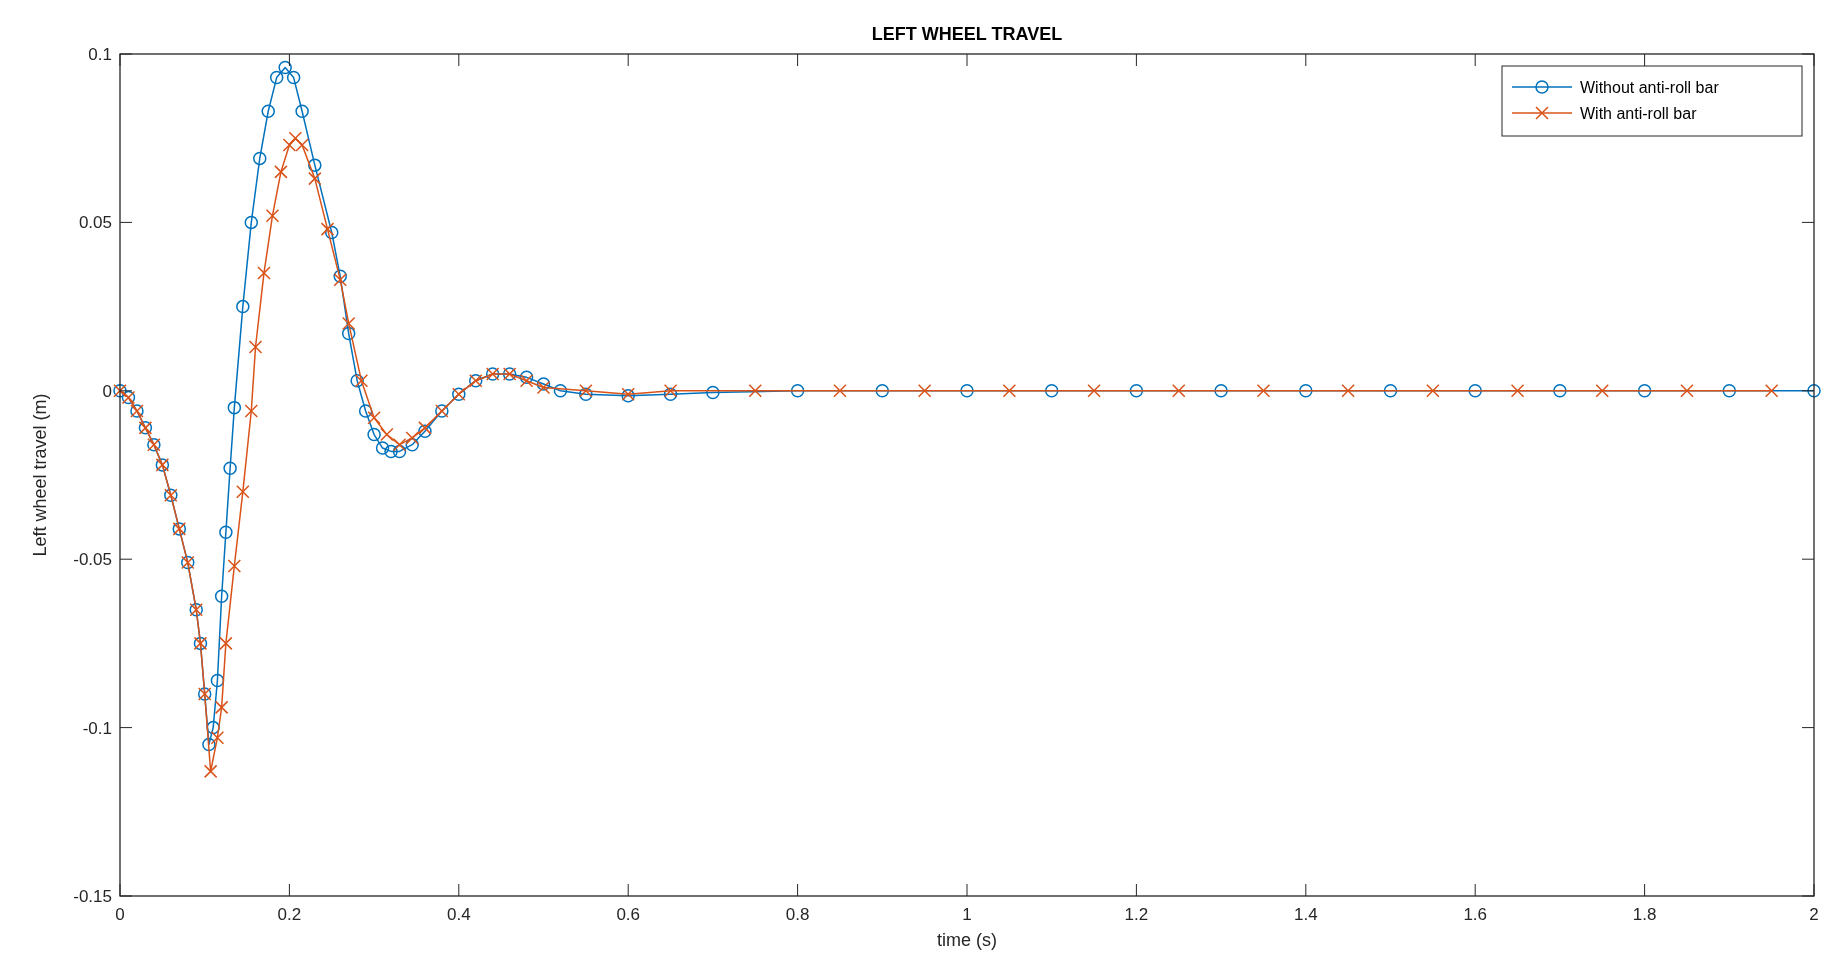 This screenshot has height=979, width=1837. Describe the element at coordinates (1475, 914) in the screenshot. I see `x-tick-label: 1.6` at that location.